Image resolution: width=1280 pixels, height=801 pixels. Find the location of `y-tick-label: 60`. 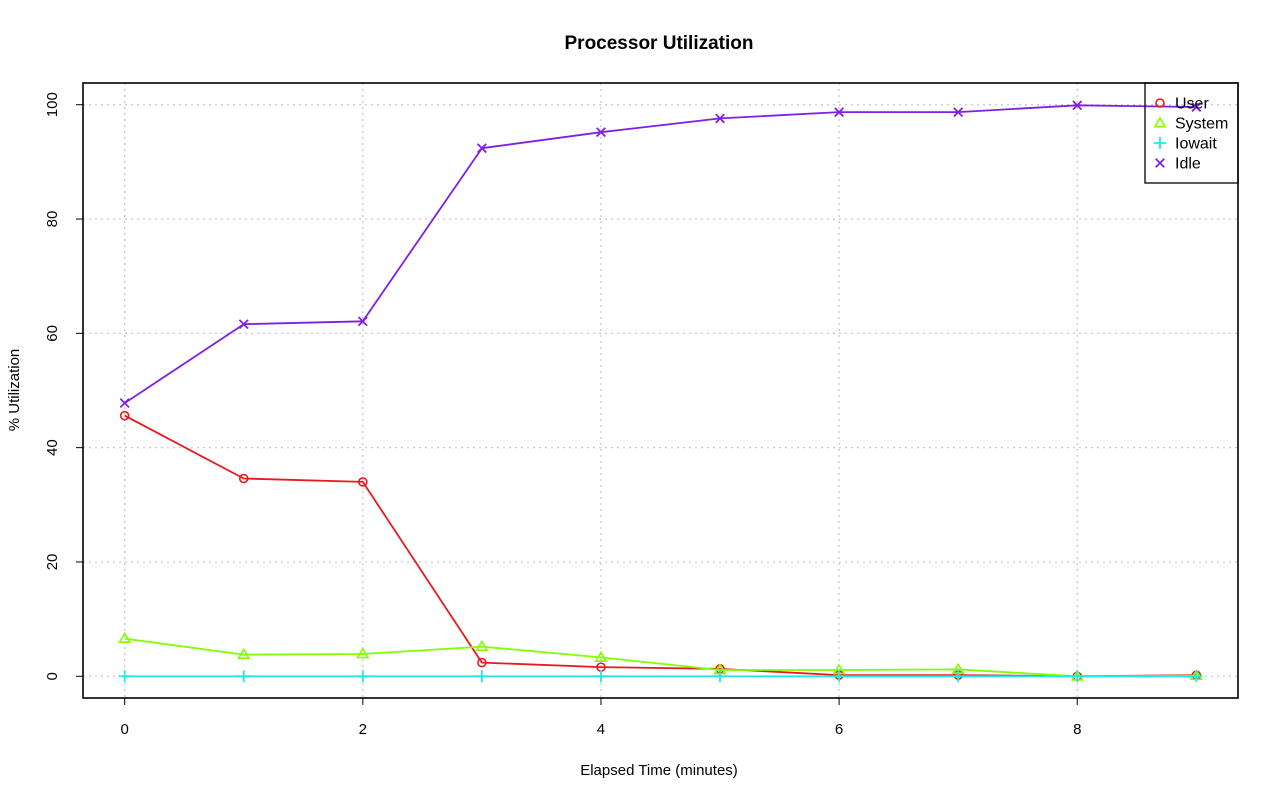

y-tick-label: 60 is located at coordinates (52, 333).